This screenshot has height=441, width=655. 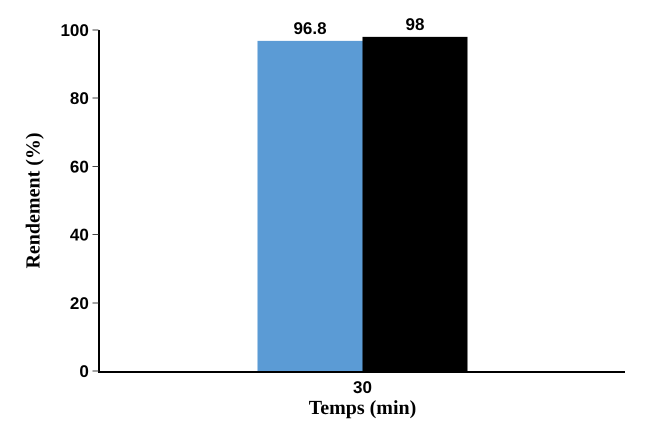 I want to click on y-axis-title: Rendement (%), so click(x=33, y=200).